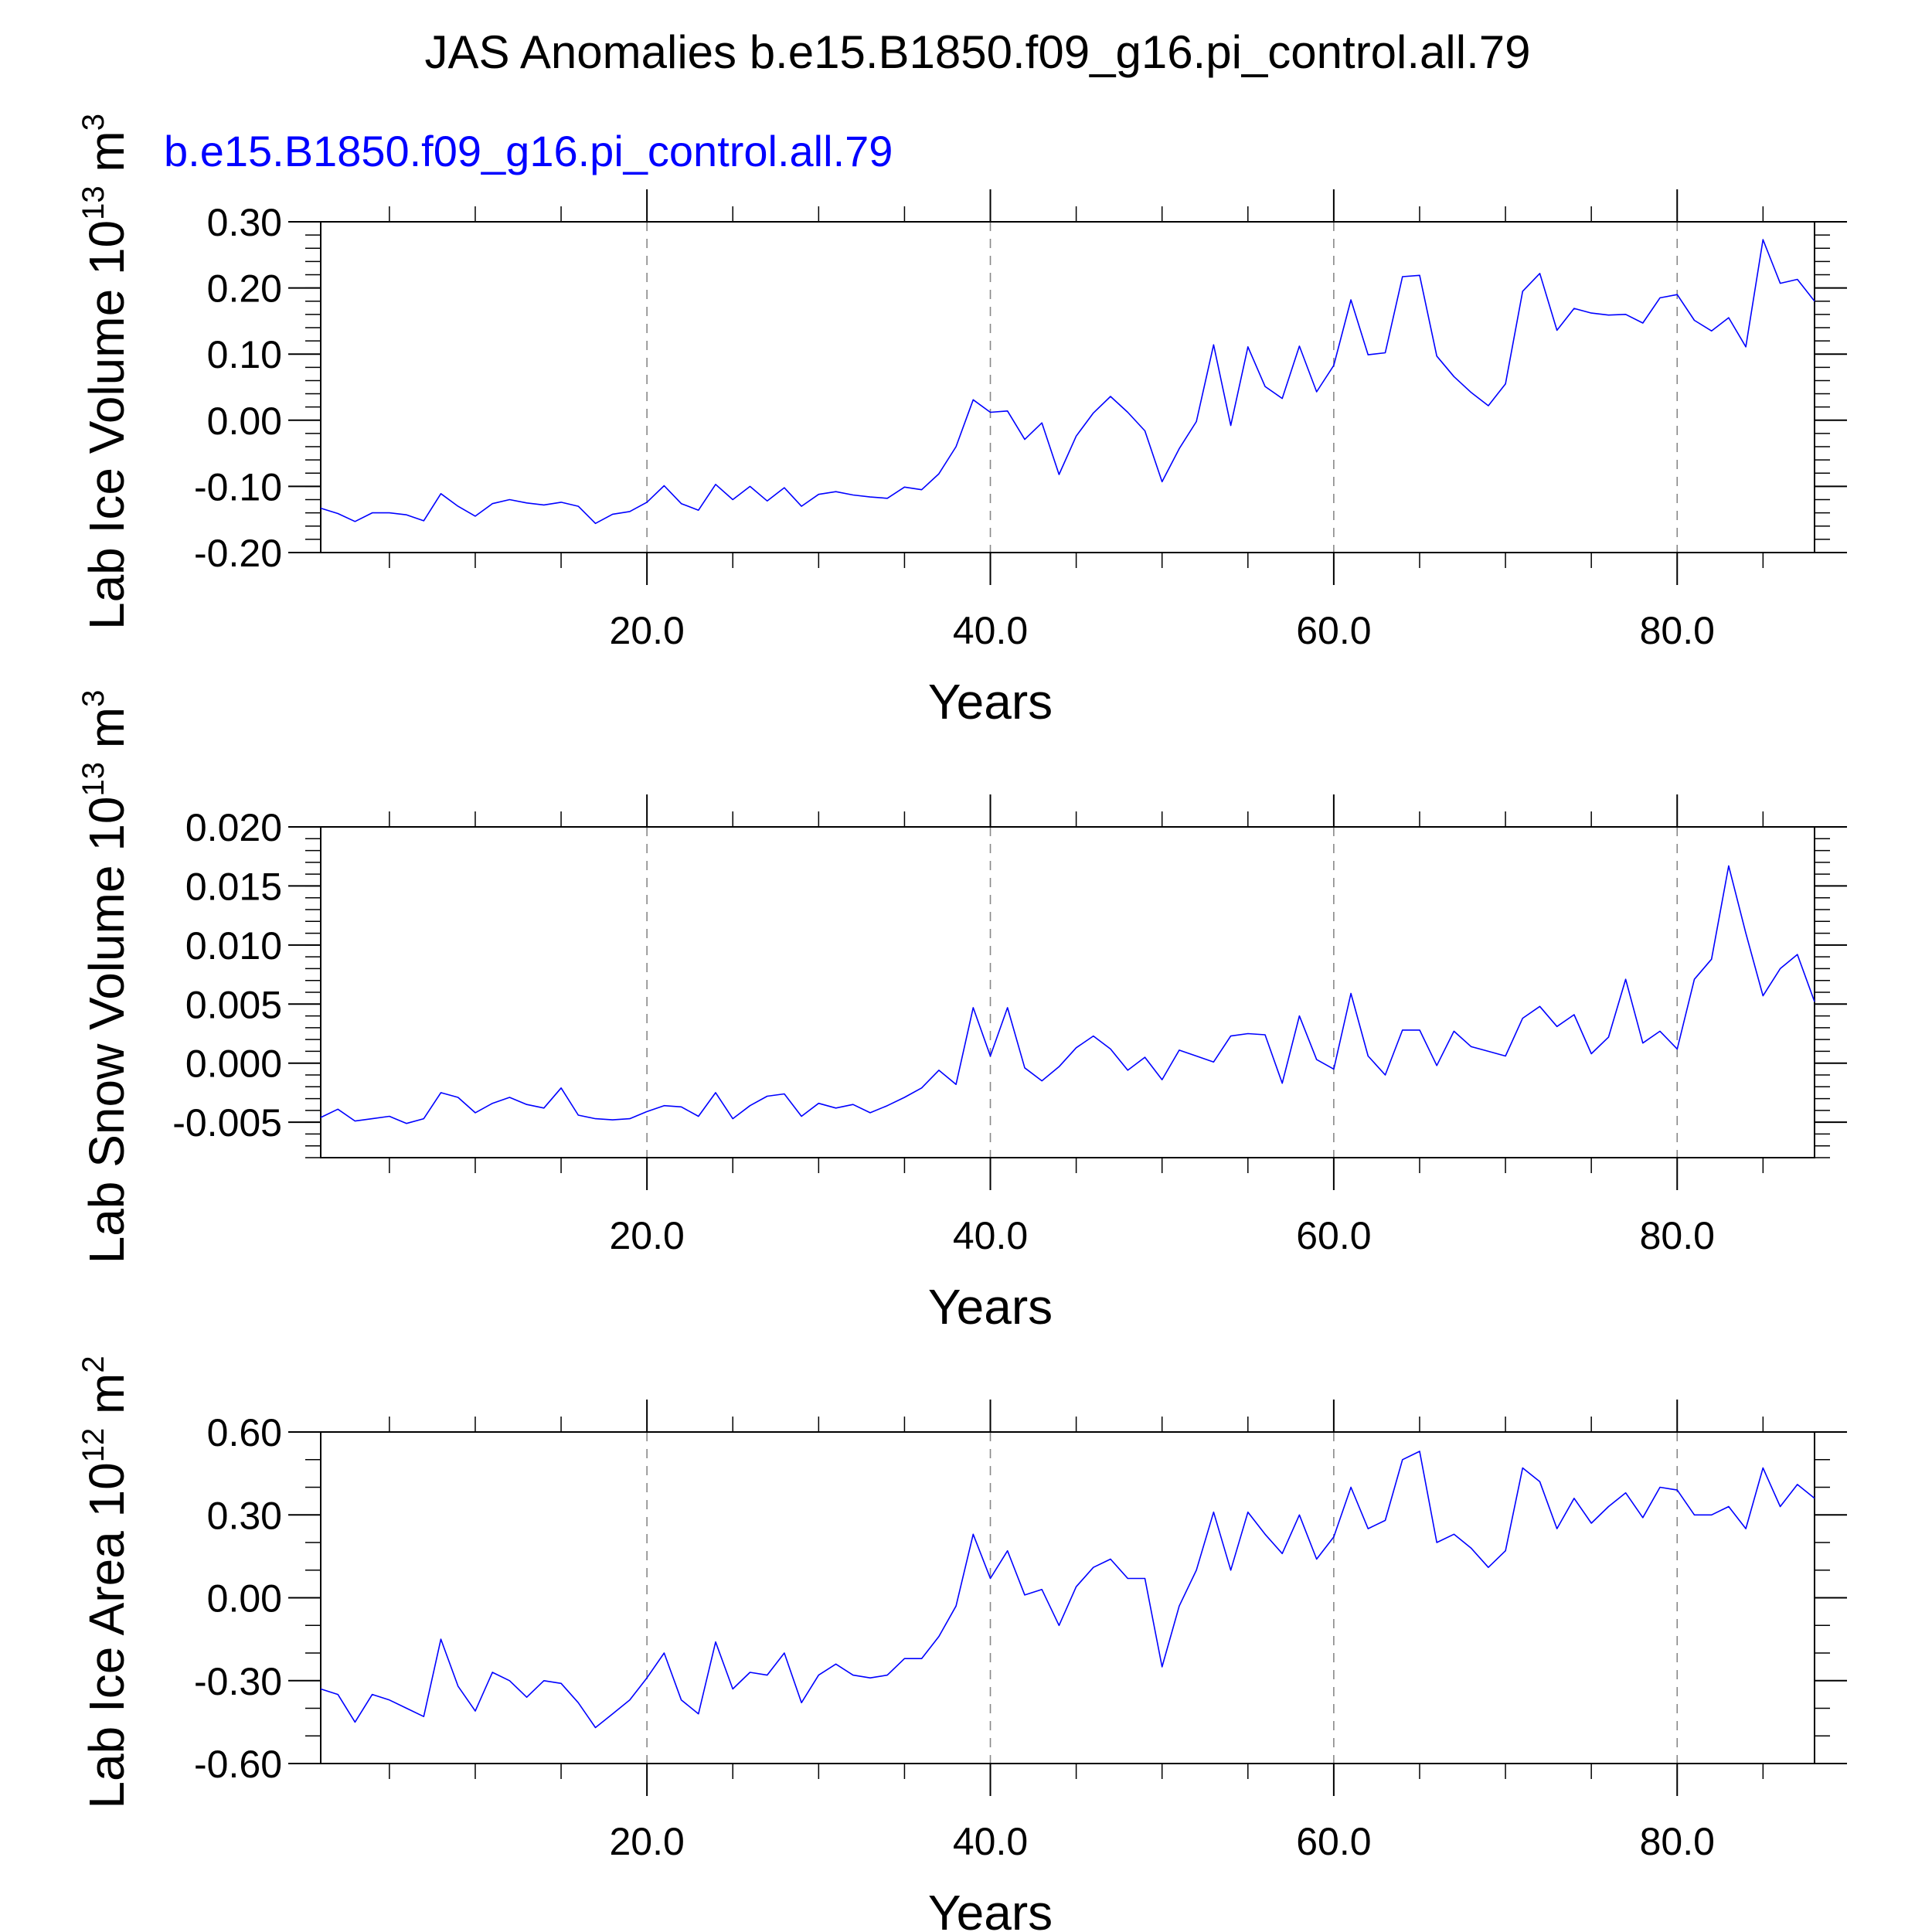  What do you see at coordinates (105, 1582) in the screenshot?
I see `y-axis-label: Lab Ice Area 1012 m2` at bounding box center [105, 1582].